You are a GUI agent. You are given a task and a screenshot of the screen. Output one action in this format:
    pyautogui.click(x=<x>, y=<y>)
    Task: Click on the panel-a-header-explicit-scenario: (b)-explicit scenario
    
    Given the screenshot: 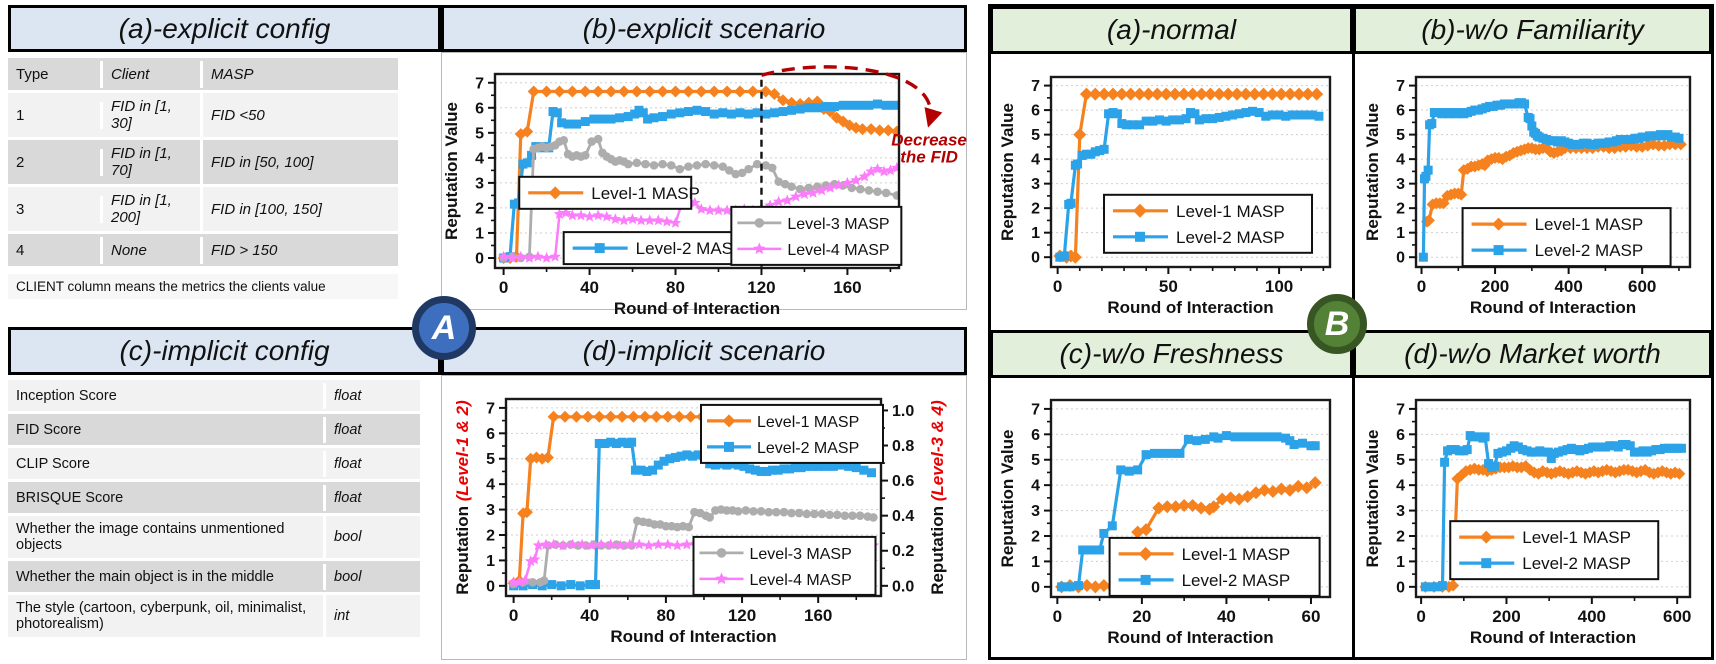 What is the action you would take?
    pyautogui.click(x=704, y=28)
    